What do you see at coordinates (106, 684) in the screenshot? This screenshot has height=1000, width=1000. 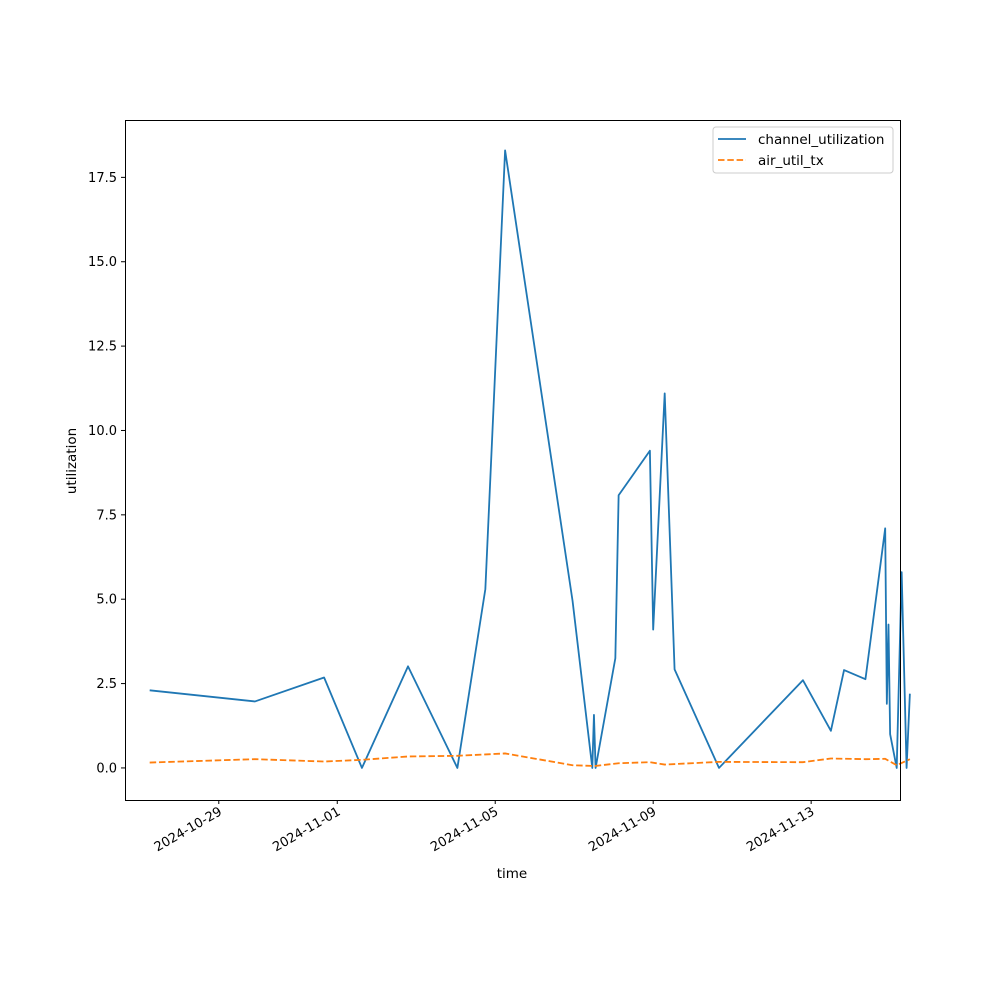 I see `y-tick-label: 2.5` at bounding box center [106, 684].